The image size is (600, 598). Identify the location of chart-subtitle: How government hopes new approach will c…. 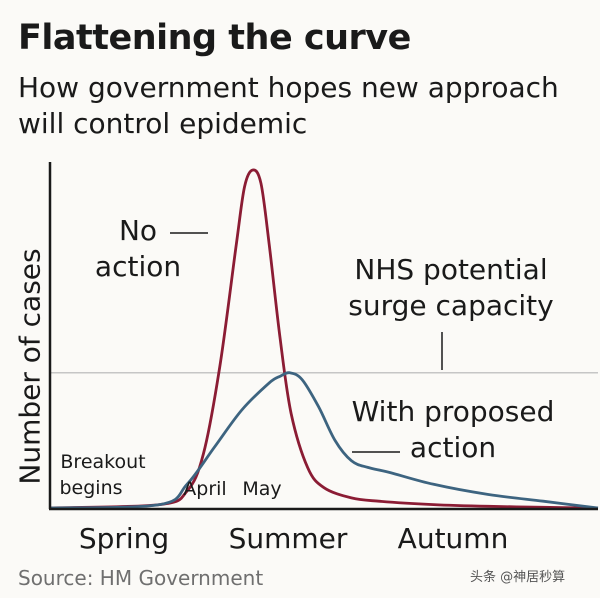
(288, 105).